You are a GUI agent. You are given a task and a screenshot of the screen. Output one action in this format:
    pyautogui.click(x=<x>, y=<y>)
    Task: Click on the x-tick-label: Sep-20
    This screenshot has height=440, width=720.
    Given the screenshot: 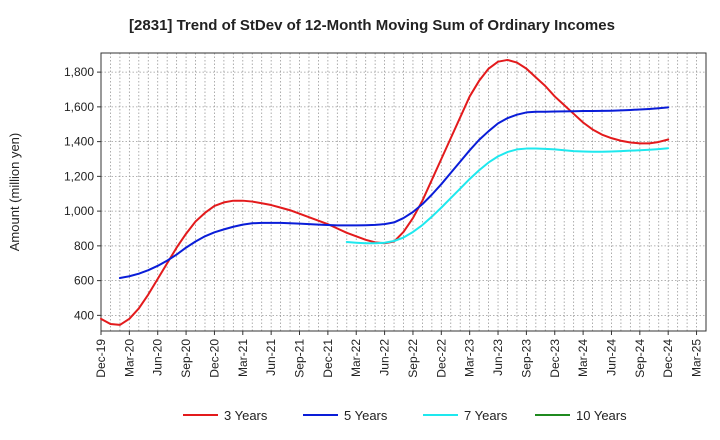 What is the action you would take?
    pyautogui.click(x=186, y=358)
    